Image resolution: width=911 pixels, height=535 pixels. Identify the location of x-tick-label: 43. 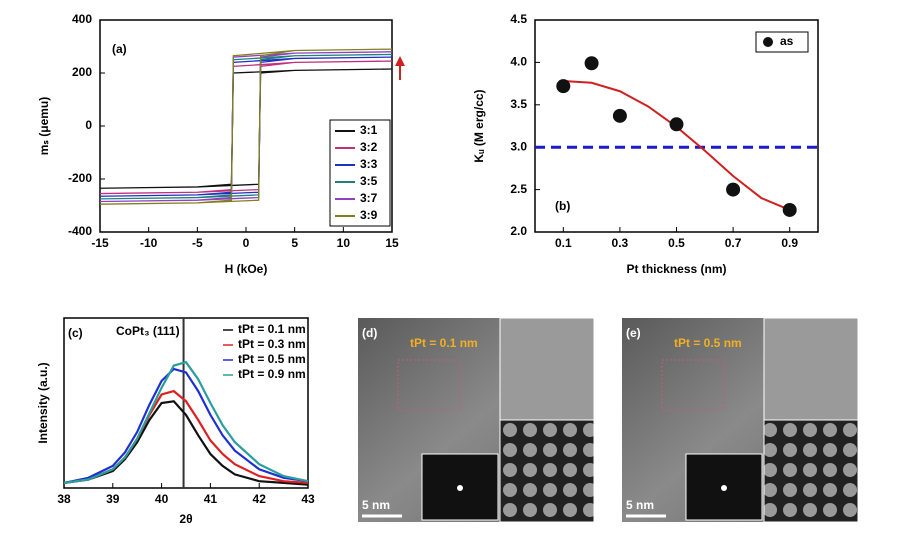
(308, 499).